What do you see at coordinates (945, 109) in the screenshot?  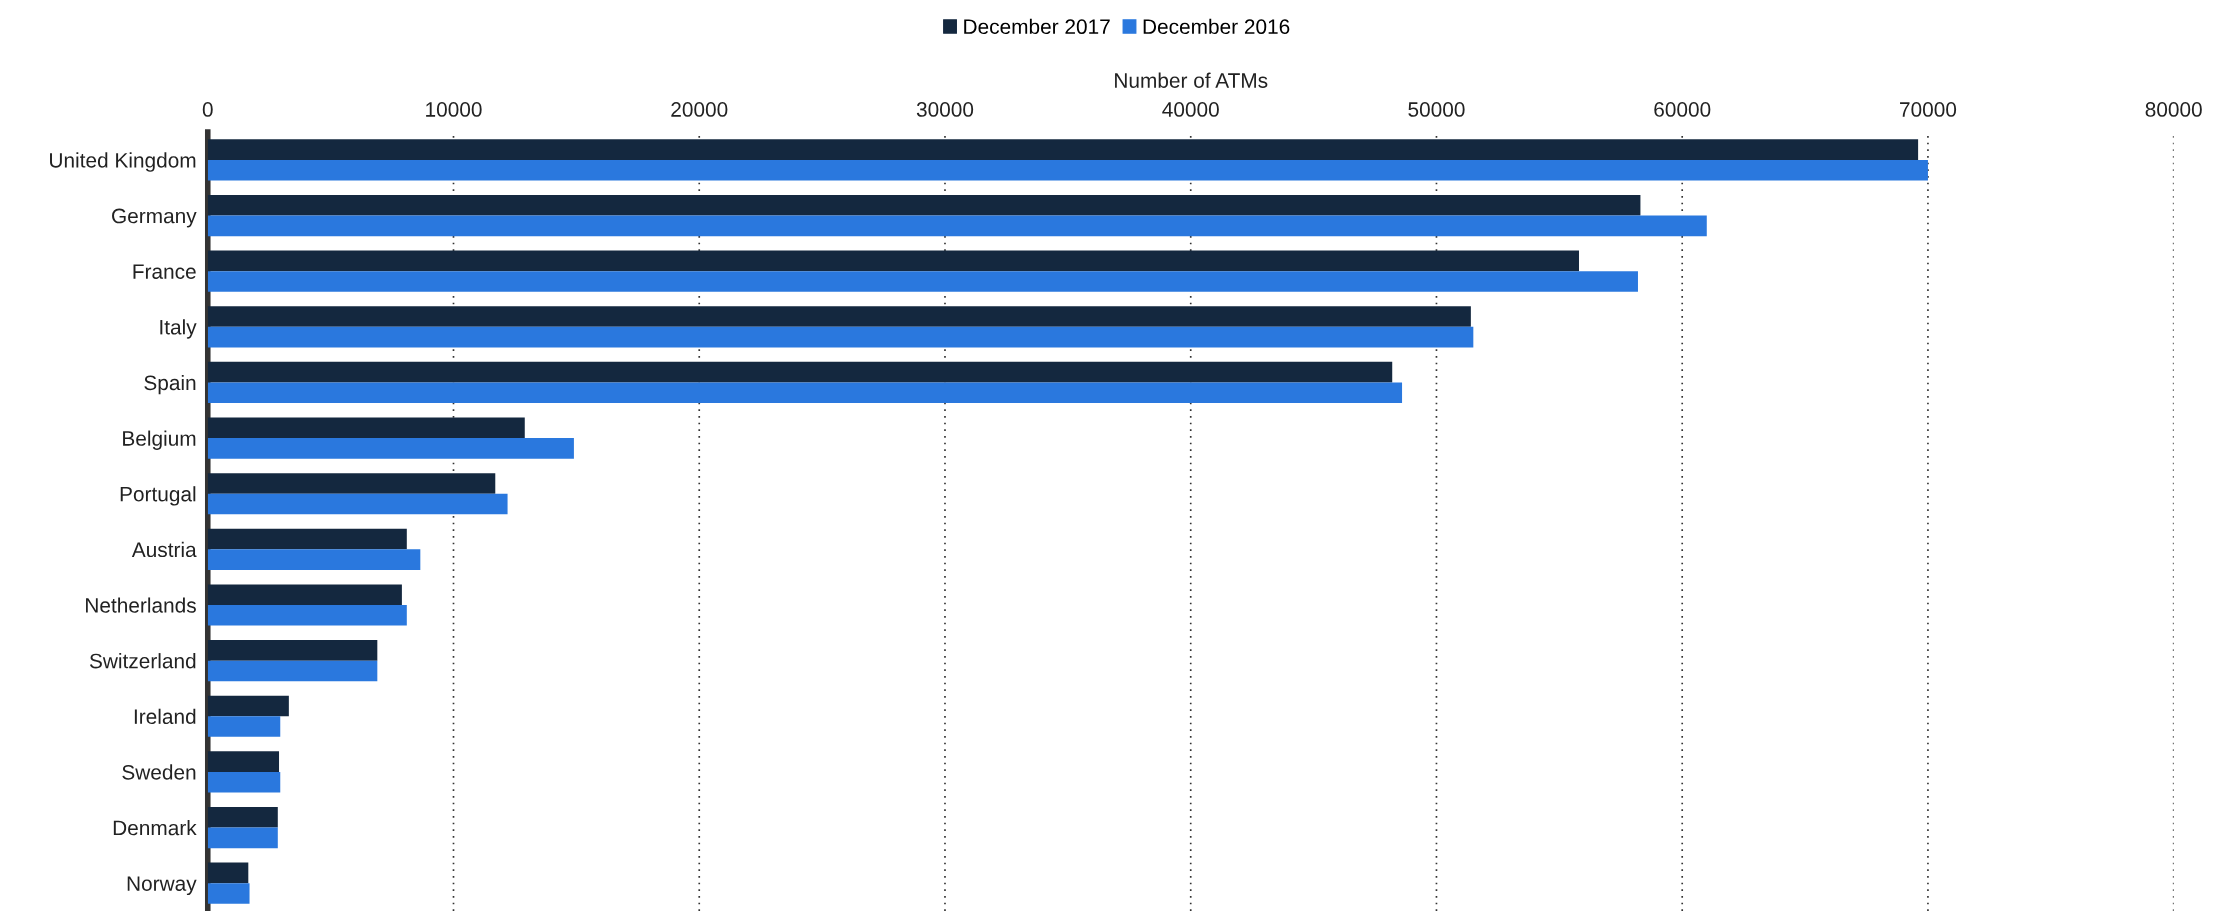 I see `x-tick-label: 30000` at bounding box center [945, 109].